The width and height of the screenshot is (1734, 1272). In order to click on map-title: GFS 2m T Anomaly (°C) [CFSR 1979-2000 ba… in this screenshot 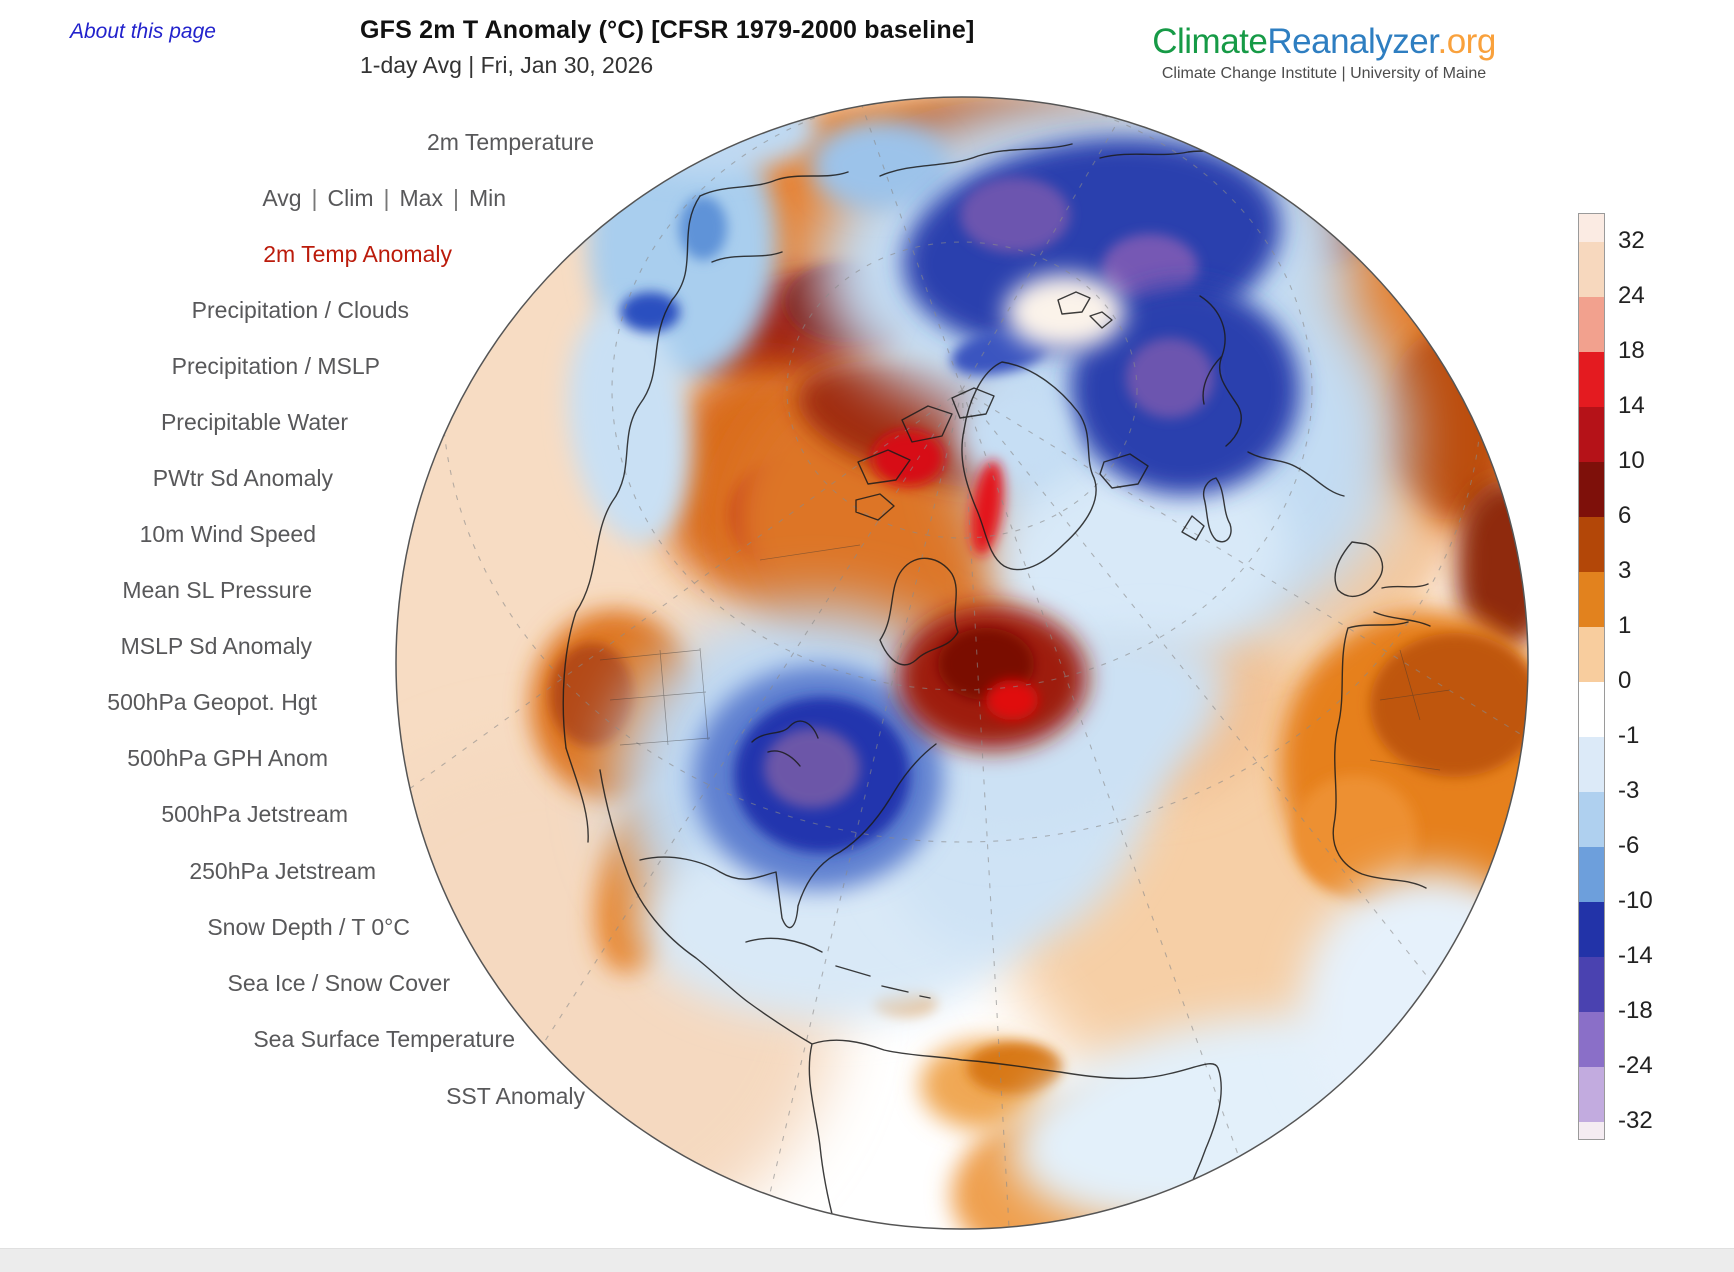, I will do `click(667, 30)`.